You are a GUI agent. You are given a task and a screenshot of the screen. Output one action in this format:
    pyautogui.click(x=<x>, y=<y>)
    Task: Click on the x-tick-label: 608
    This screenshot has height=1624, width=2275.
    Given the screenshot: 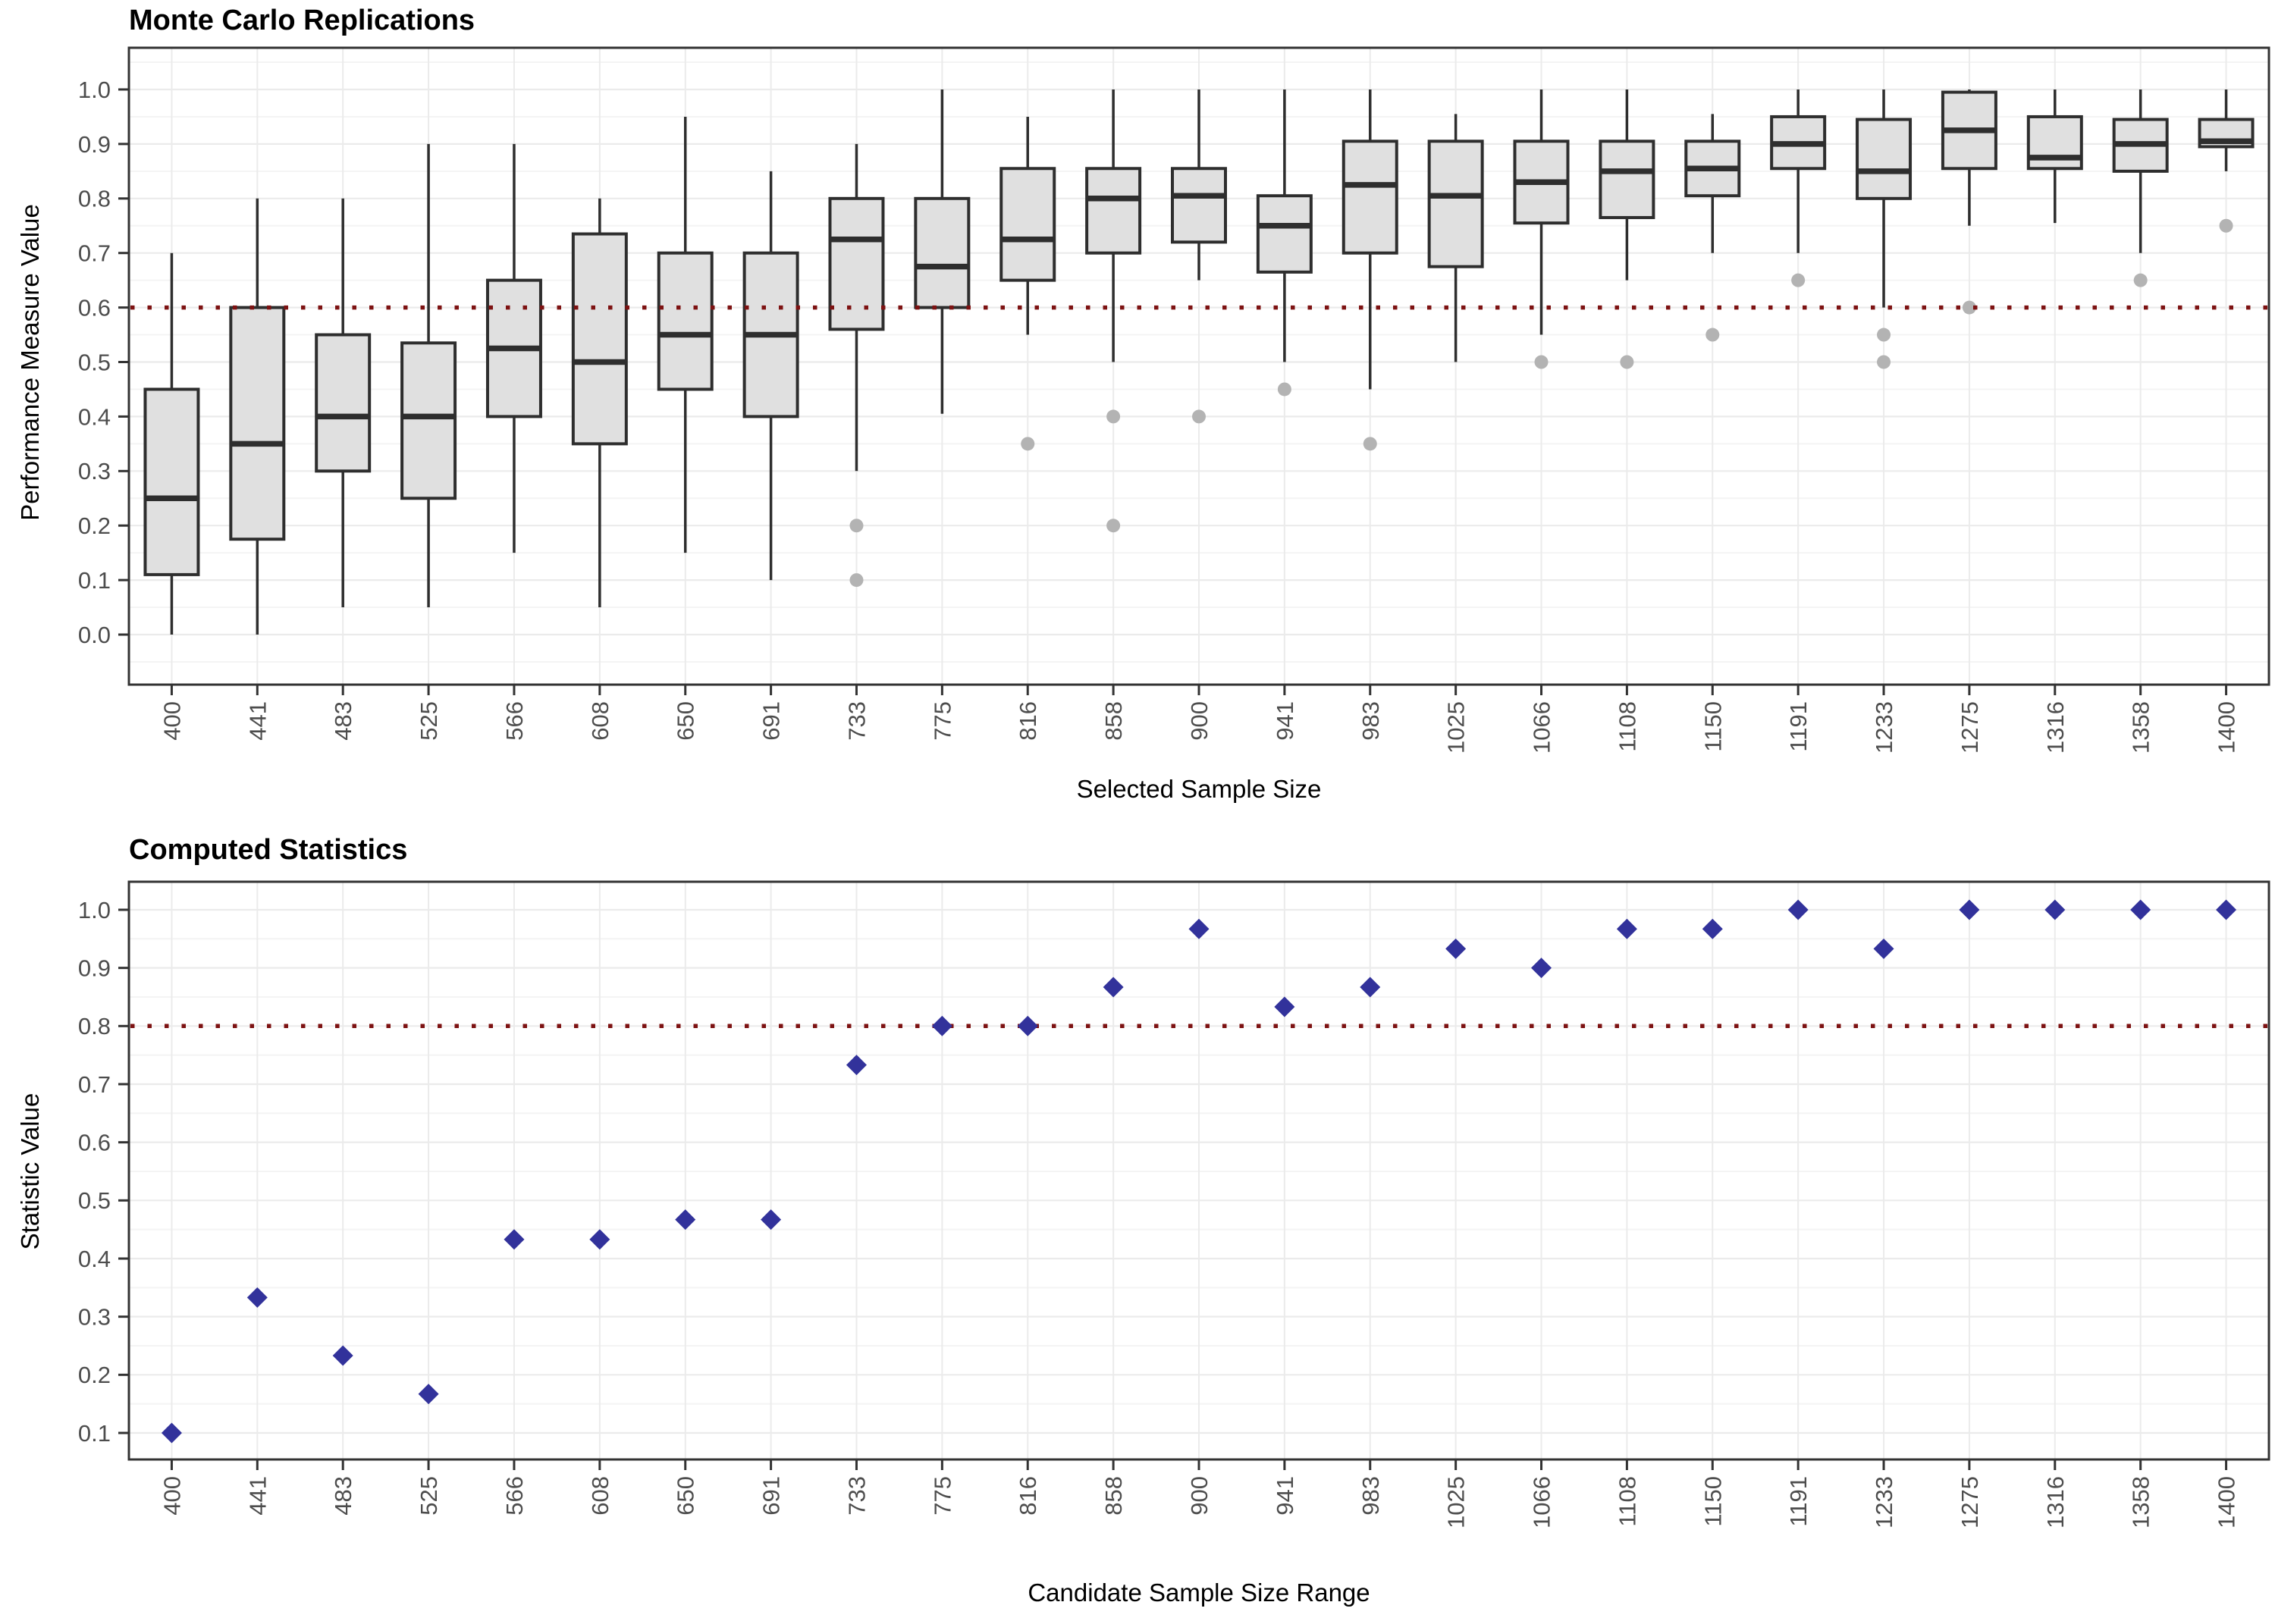 What is the action you would take?
    pyautogui.click(x=600, y=721)
    